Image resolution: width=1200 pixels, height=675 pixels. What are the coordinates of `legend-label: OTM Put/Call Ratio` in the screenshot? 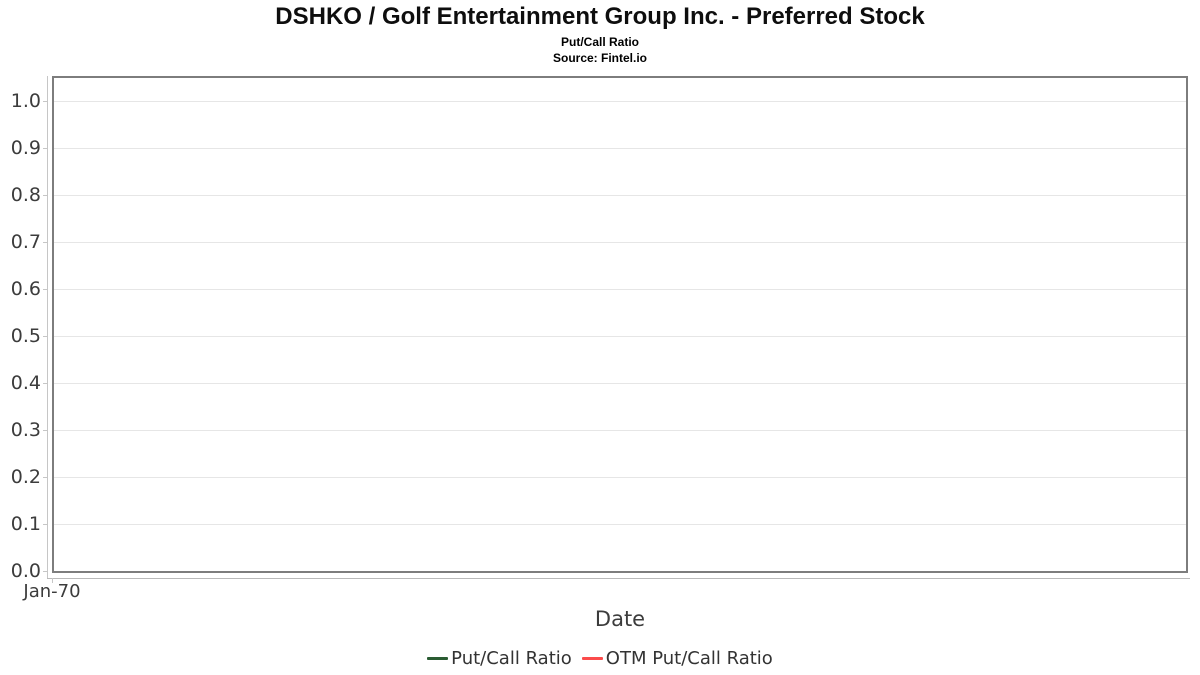 It's located at (689, 658).